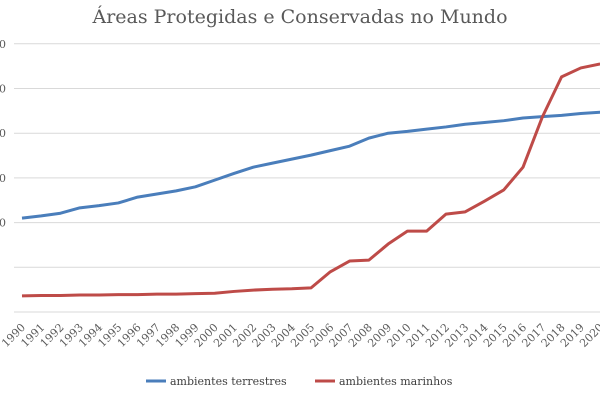 The image size is (600, 400). Describe the element at coordinates (396, 381) in the screenshot. I see `legend-label: ambientes marinhos` at that location.